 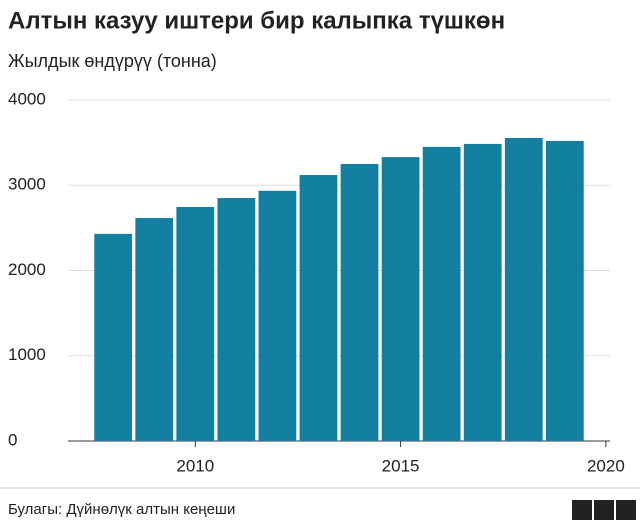 What do you see at coordinates (12, 439) in the screenshot?
I see `y-tick-label: 0` at bounding box center [12, 439].